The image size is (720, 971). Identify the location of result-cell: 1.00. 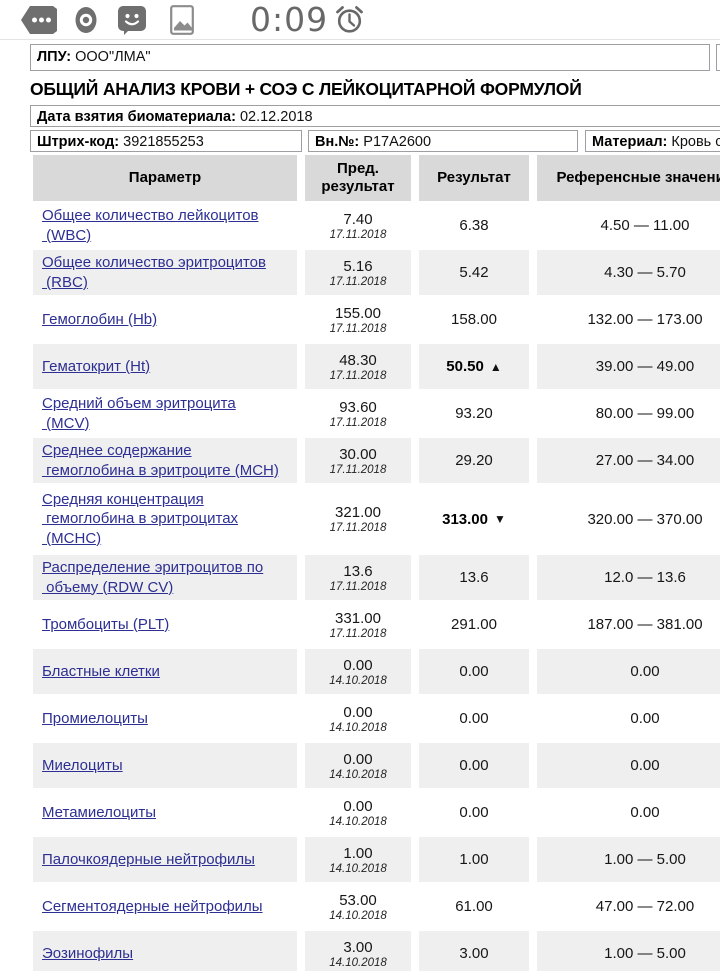
(474, 859).